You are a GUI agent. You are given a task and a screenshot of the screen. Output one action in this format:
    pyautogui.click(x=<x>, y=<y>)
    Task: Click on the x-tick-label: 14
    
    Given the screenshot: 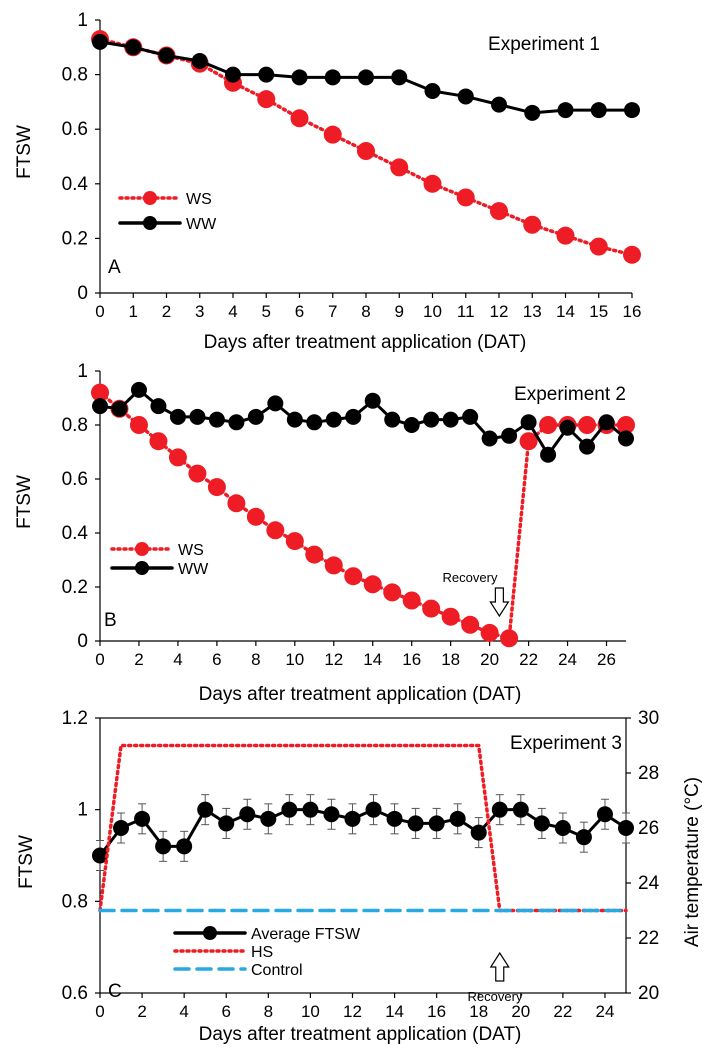 What is the action you would take?
    pyautogui.click(x=394, y=1011)
    